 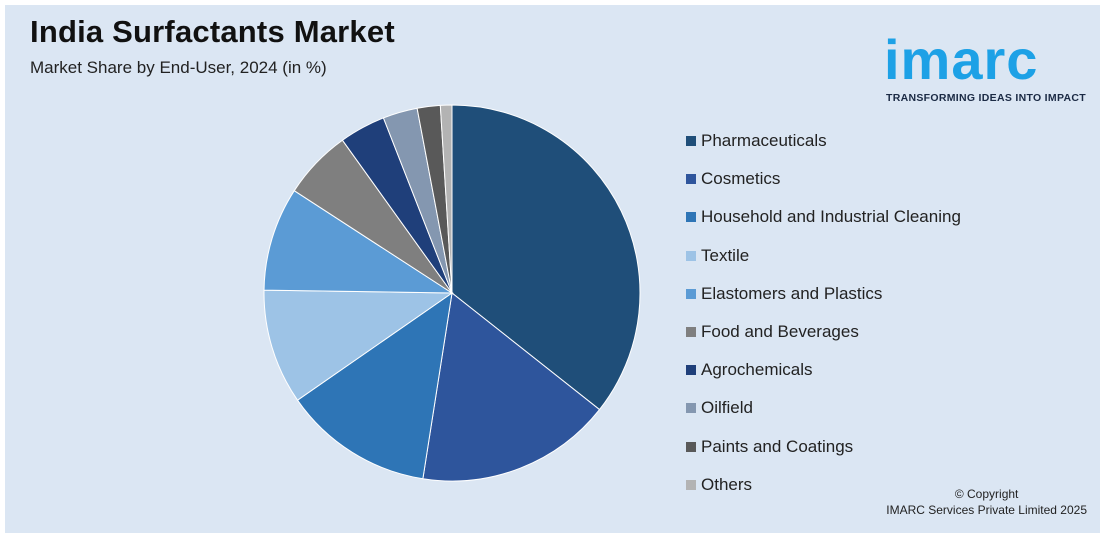 What do you see at coordinates (823, 370) in the screenshot?
I see `legend-item: Agrochemicals` at bounding box center [823, 370].